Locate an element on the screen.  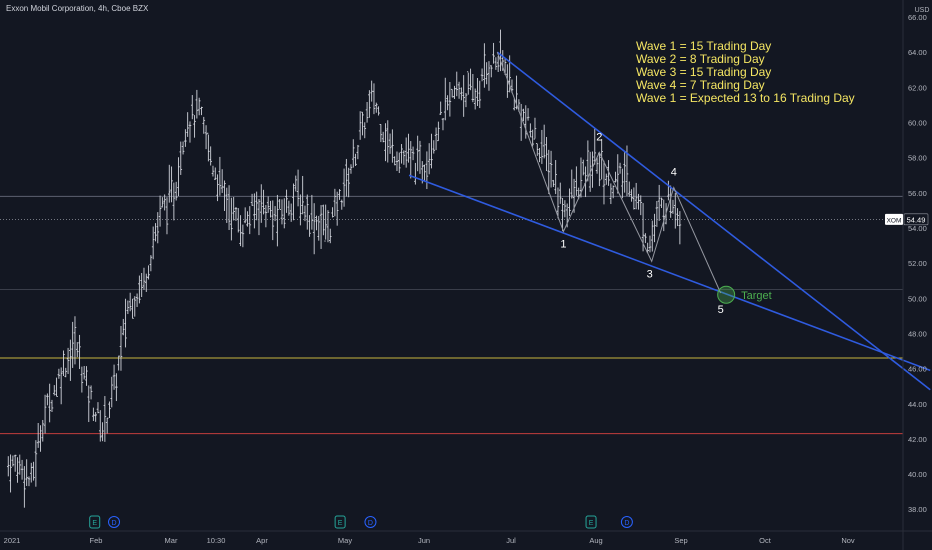
annotation-line: Wave 2 = 8 Trading Day is located at coordinates (700, 59).